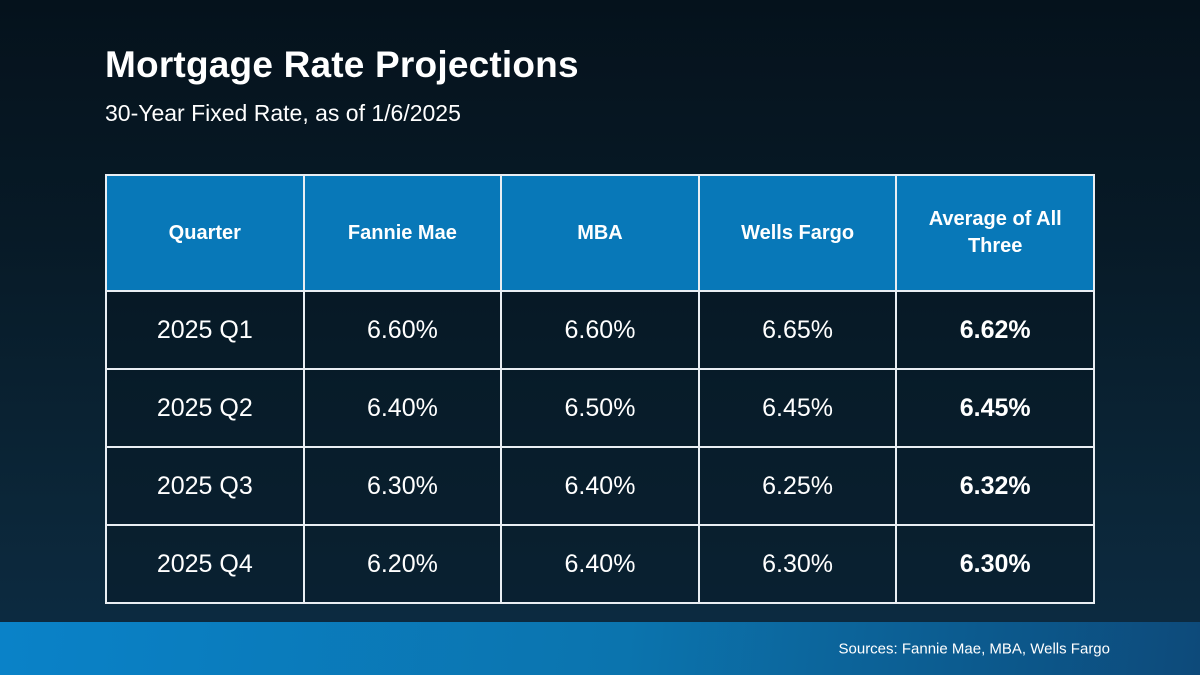 Image resolution: width=1200 pixels, height=675 pixels. What do you see at coordinates (283, 113) in the screenshot?
I see `page-subtitle: 30-Year Fixed Rate, as of 1/6/2025` at bounding box center [283, 113].